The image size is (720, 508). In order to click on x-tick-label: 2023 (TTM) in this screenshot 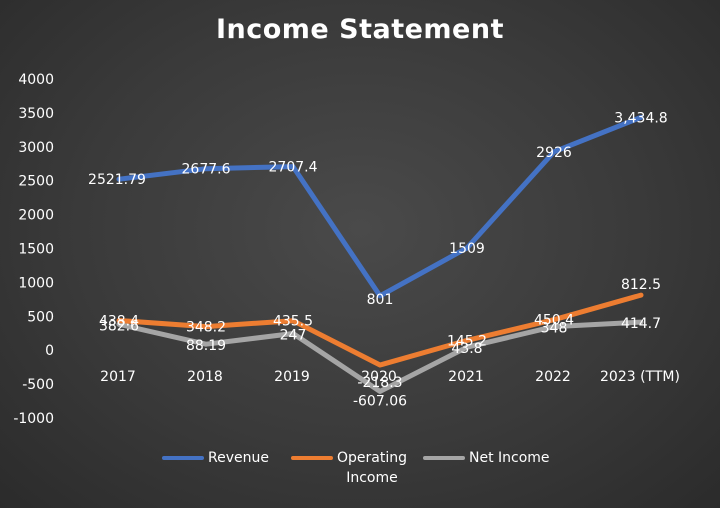, I will do `click(640, 377)`.